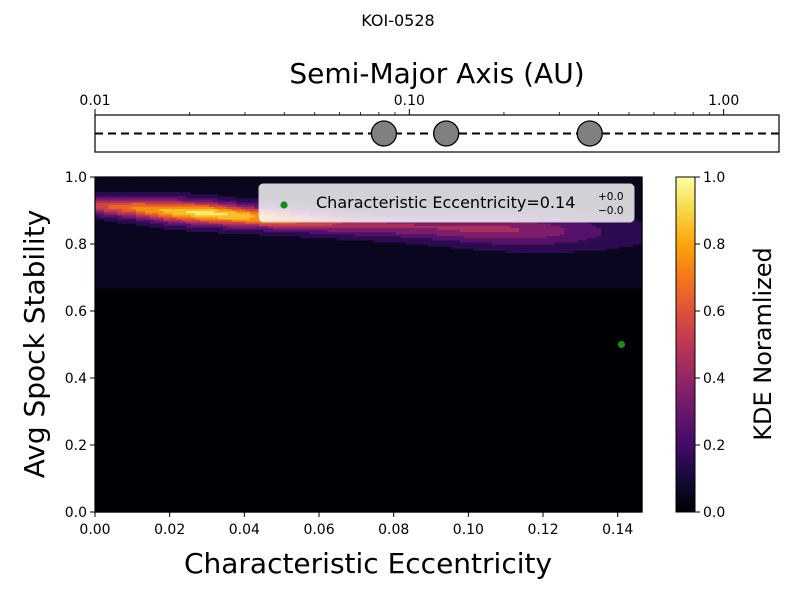 The height and width of the screenshot is (602, 797). Describe the element at coordinates (723, 101) in the screenshot. I see `top-tick-label: 1.00` at that location.